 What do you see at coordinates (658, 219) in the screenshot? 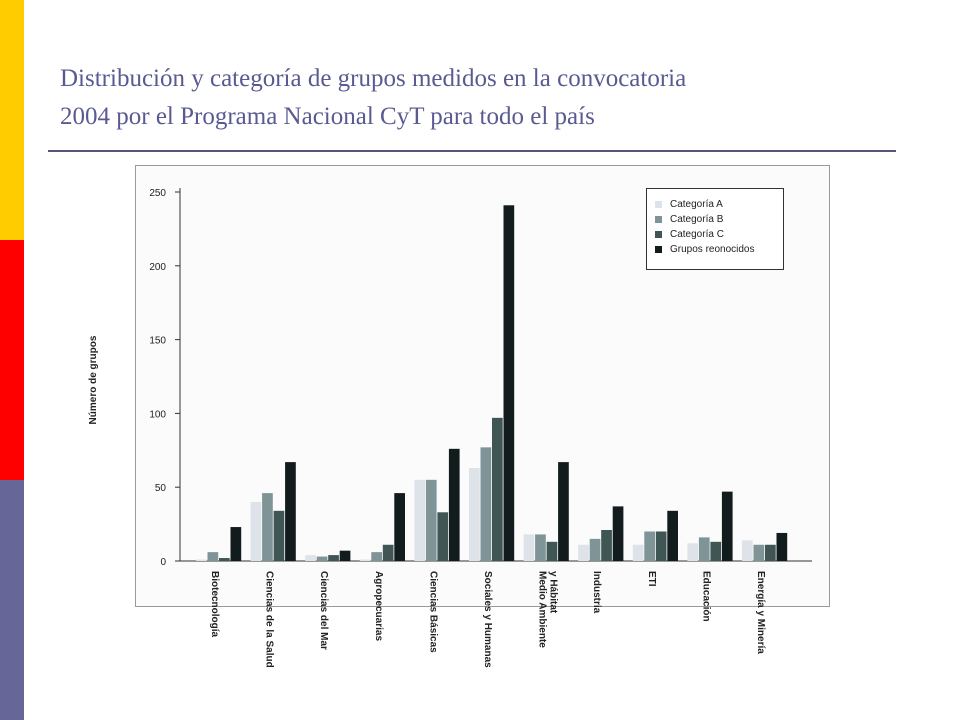
I see `legend-swatch-categoria-b` at bounding box center [658, 219].